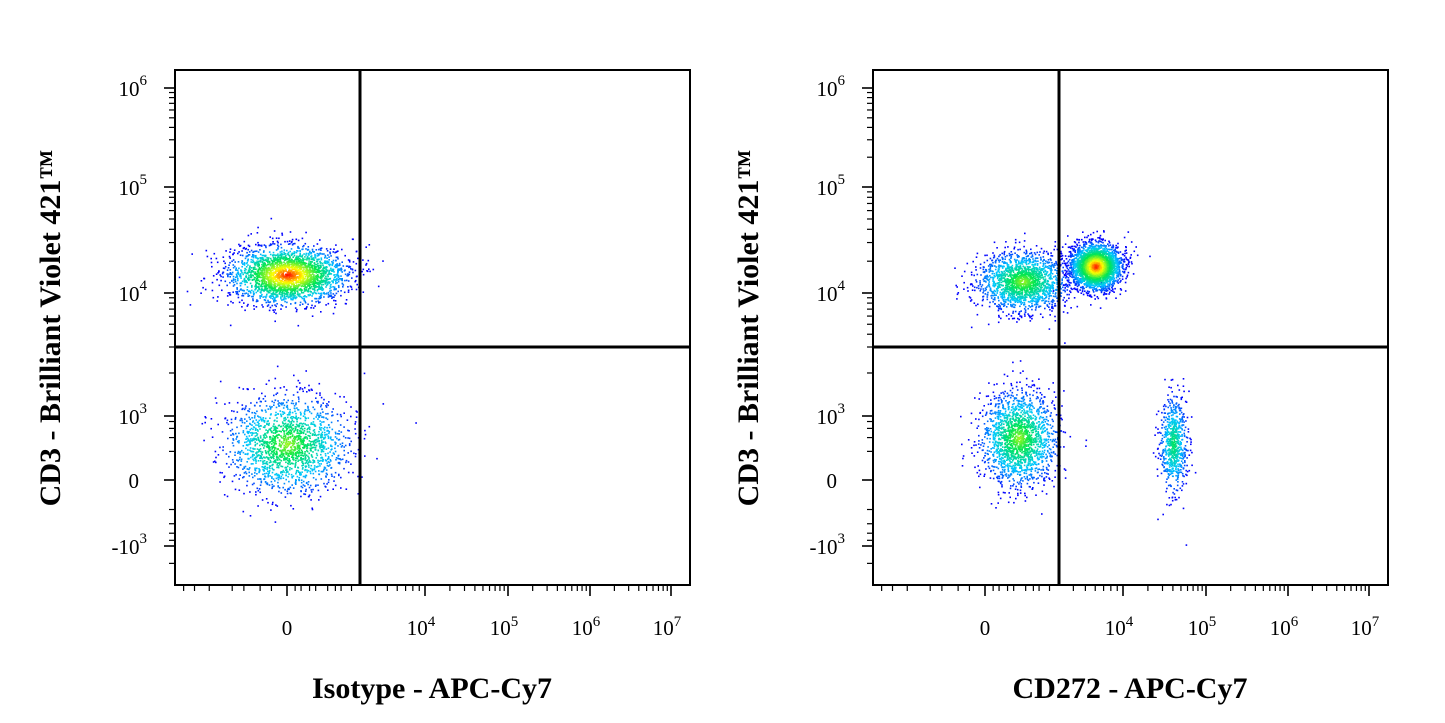  Describe the element at coordinates (597, 622) in the screenshot. I see `x-tick-exponent: 6` at that location.